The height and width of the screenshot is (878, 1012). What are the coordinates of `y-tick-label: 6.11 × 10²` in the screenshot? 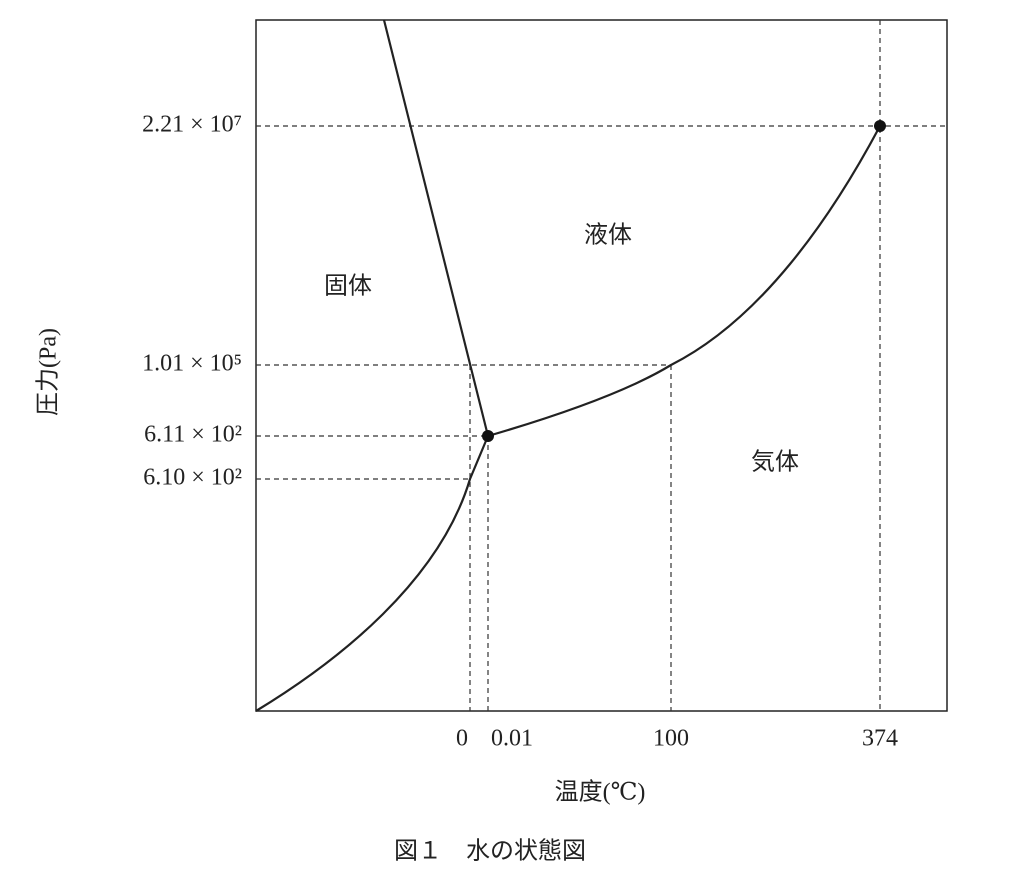 It's located at (193, 435).